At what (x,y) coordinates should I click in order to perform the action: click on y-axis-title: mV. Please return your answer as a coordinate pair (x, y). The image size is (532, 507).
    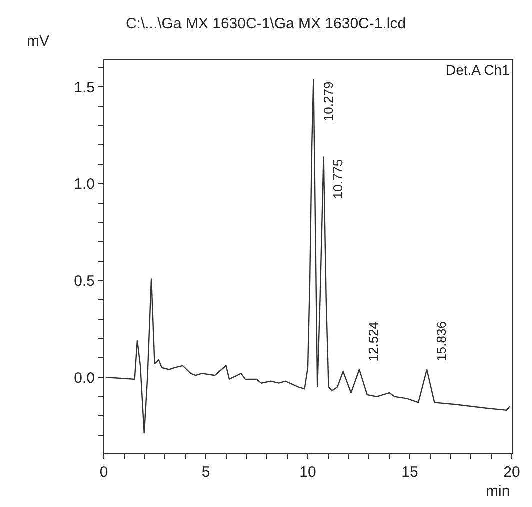
    Looking at the image, I should click on (38, 41).